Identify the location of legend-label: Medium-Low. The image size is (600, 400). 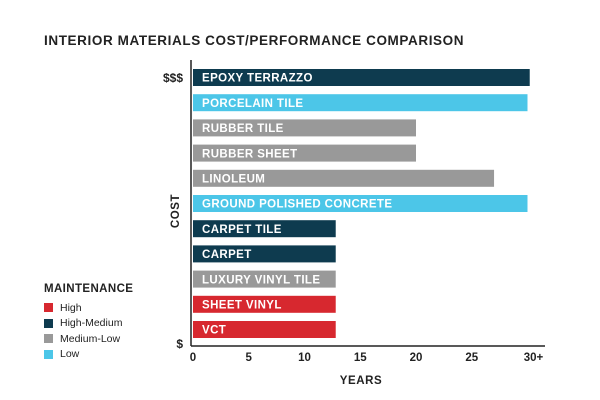
(90, 338).